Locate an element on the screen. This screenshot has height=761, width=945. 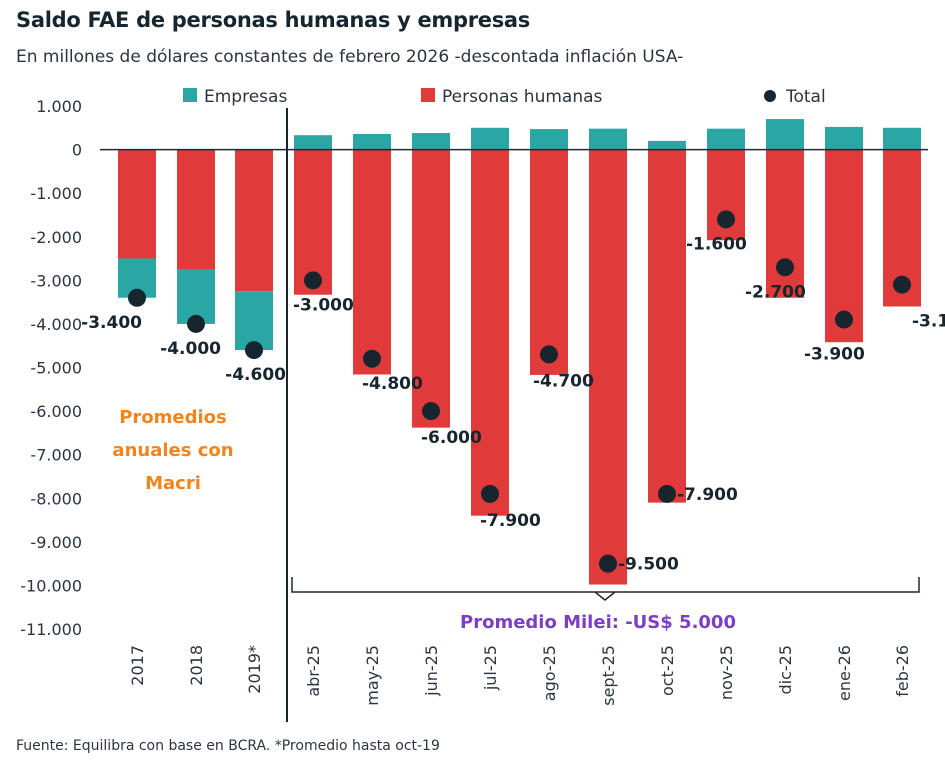
x-tick-label: may-25 is located at coordinates (372, 675).